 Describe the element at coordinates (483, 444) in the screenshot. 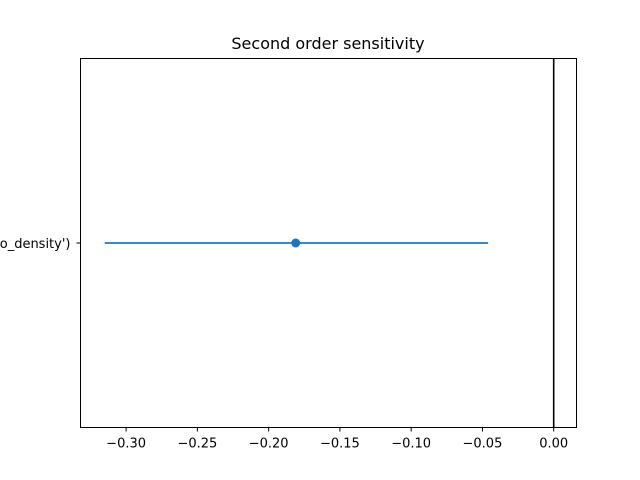

I see `x-tick-label: −0.05` at that location.